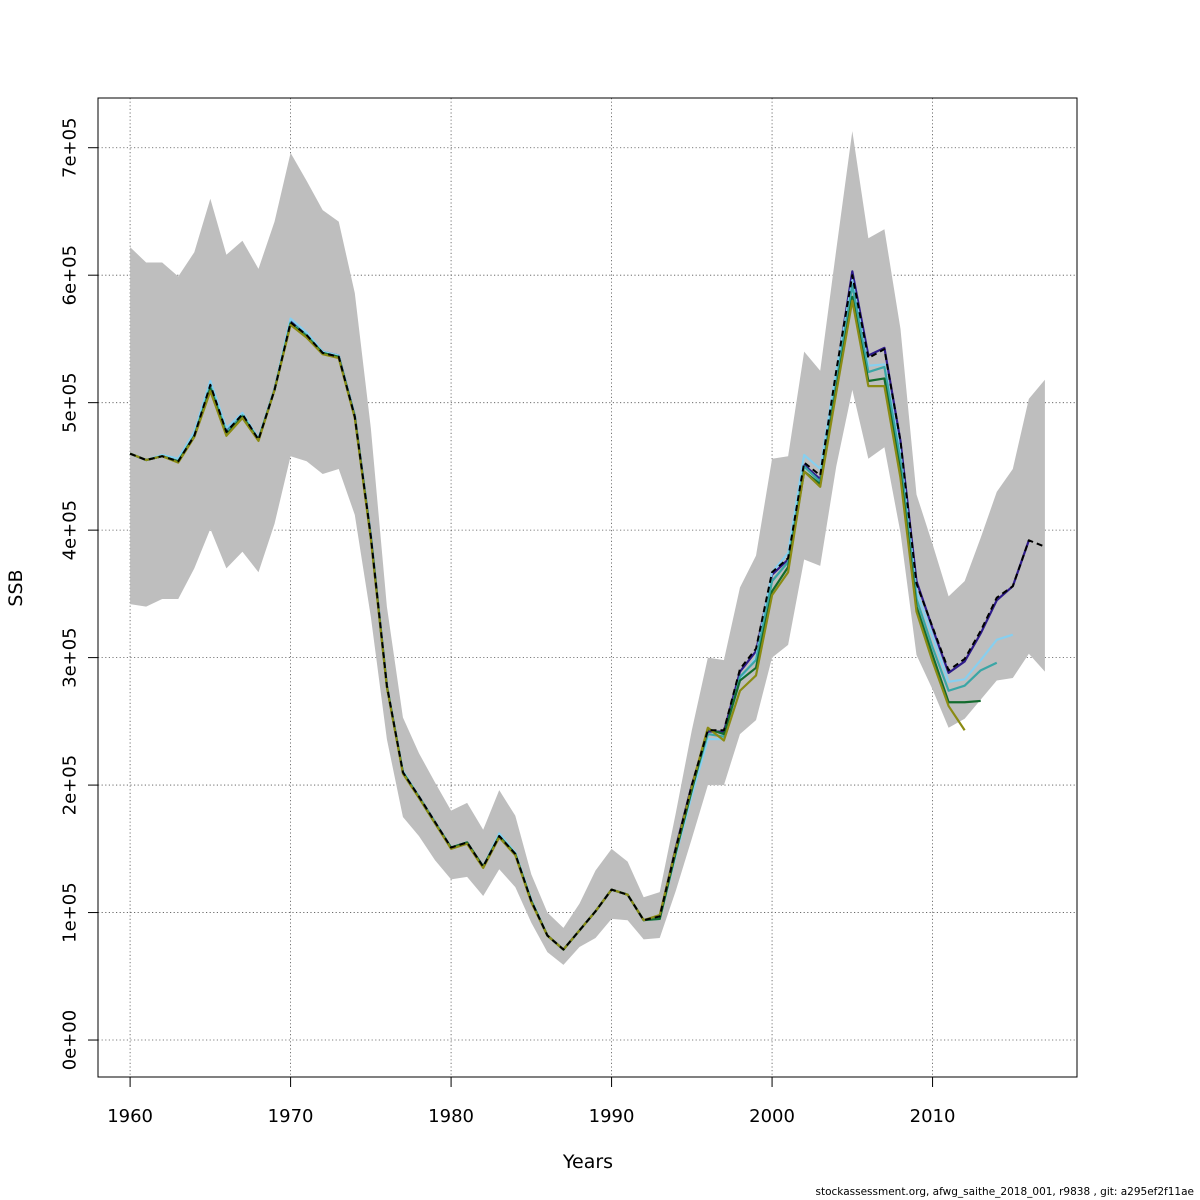 The image size is (1200, 1200). I want to click on x-tick-label: 2000, so click(772, 1116).